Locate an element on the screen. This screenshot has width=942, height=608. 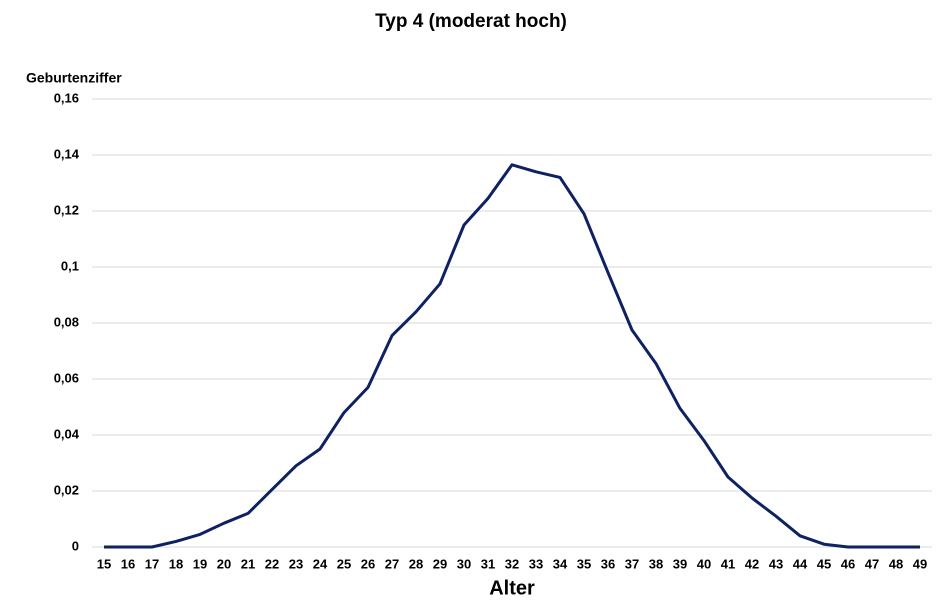
y-tick-label: 0 is located at coordinates (75, 545).